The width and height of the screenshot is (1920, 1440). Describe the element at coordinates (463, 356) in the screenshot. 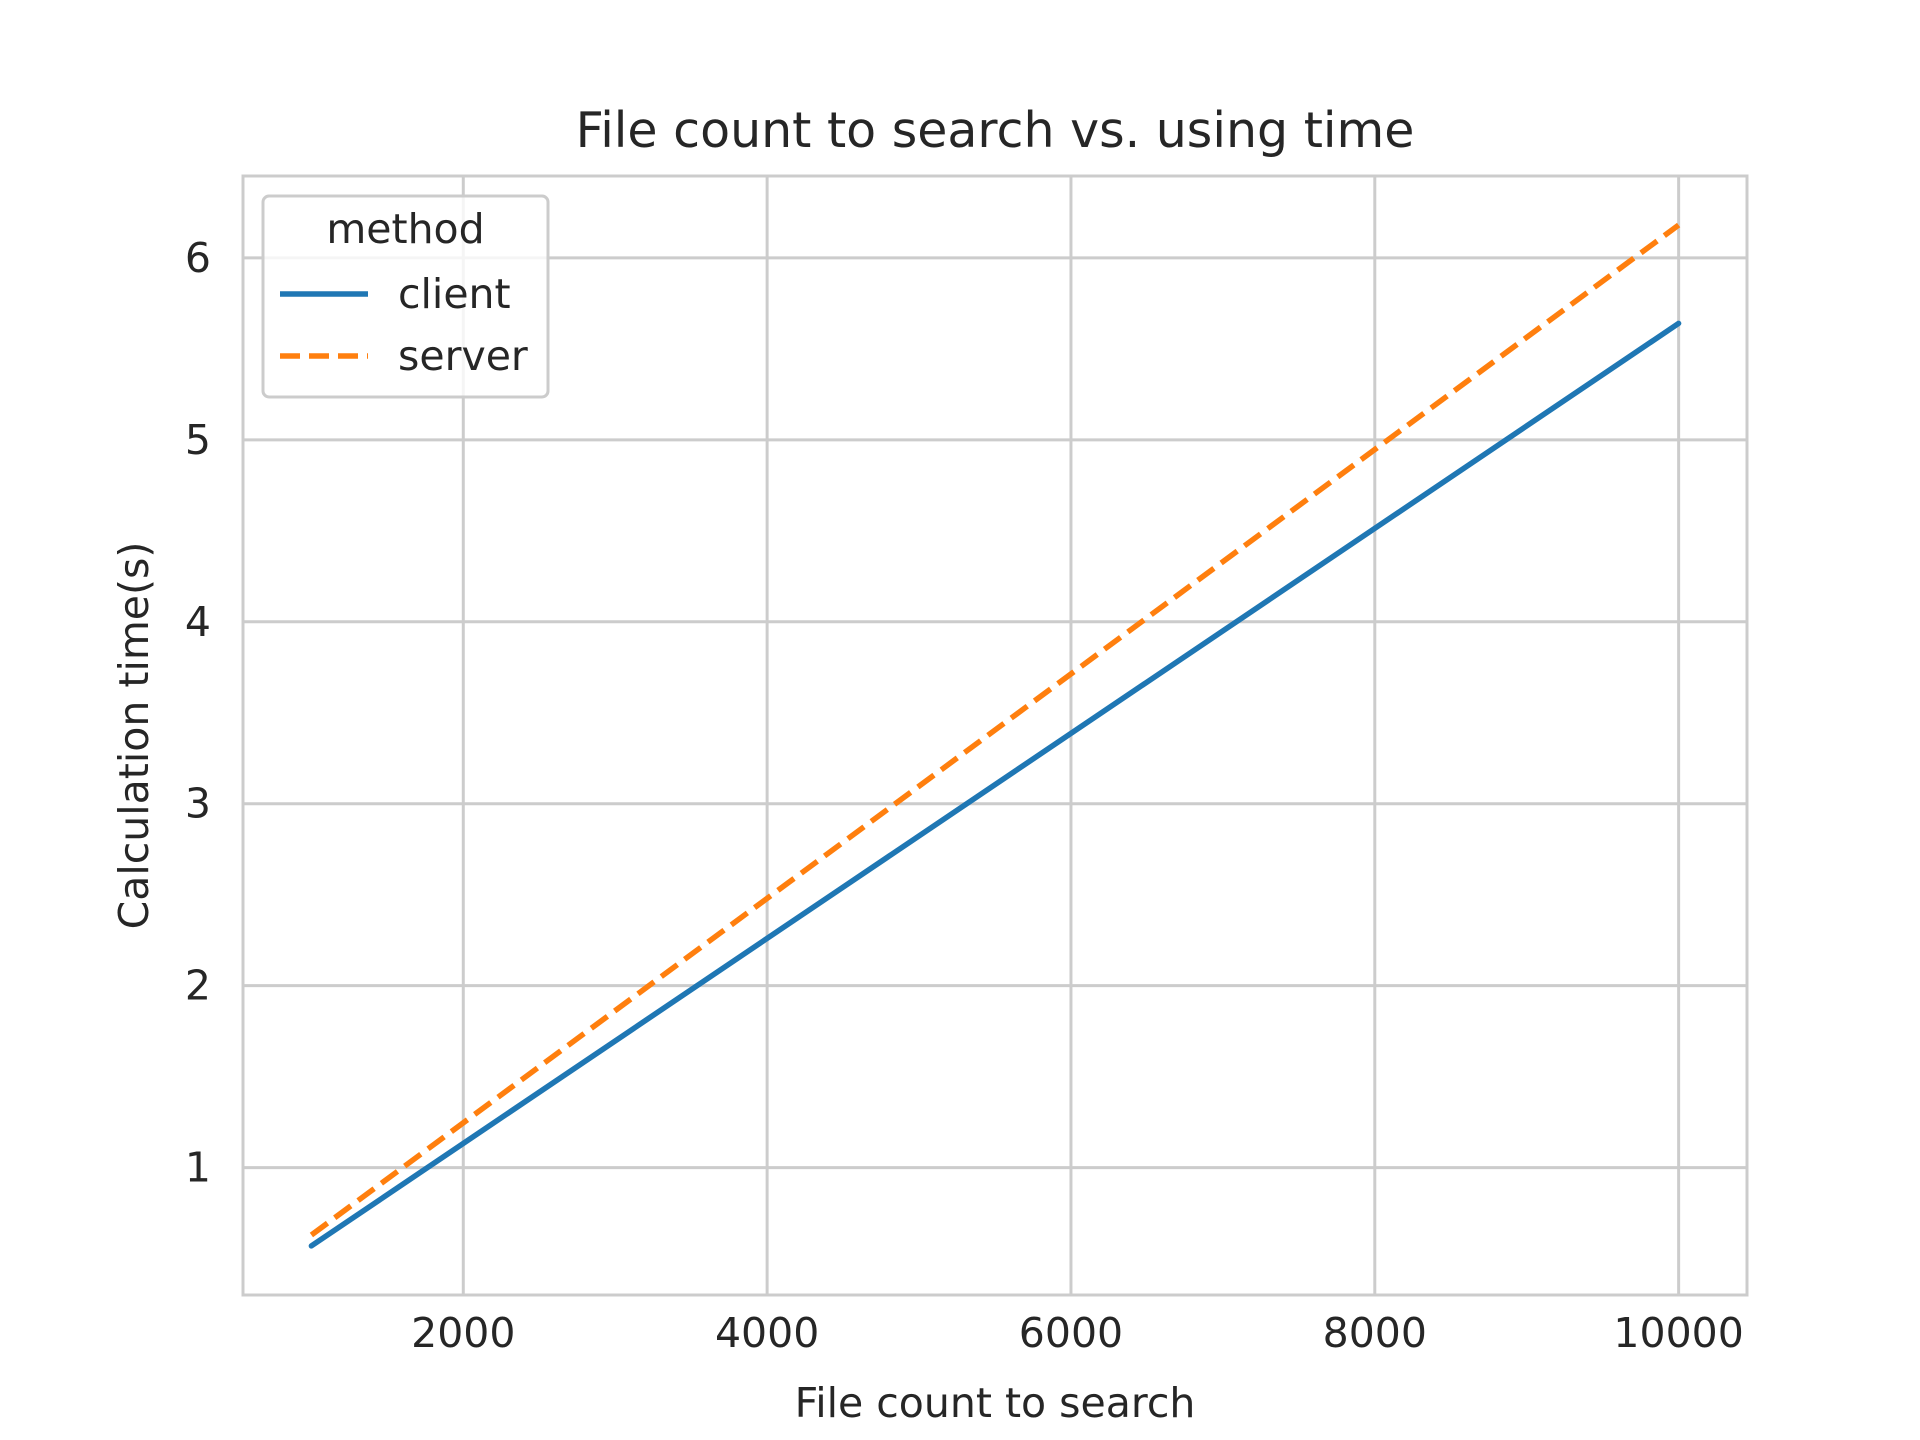

I see `legend-label-server: server` at that location.